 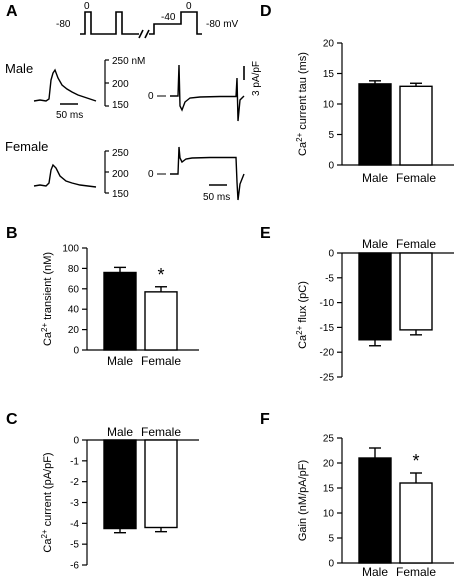 I want to click on voltage-protocol, so click(x=141, y=25).